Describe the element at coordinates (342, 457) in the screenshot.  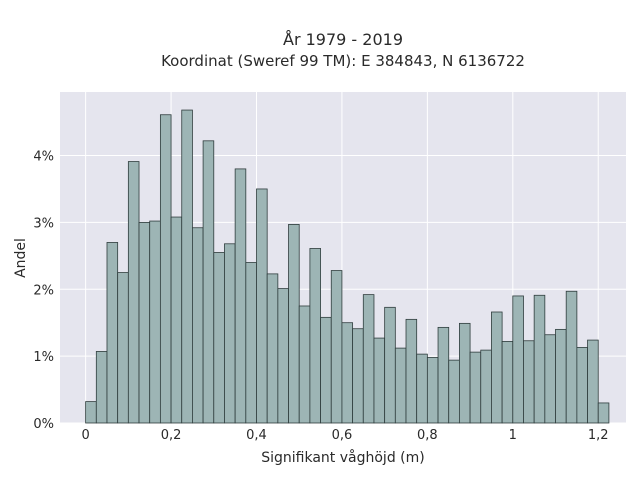
I see `x-axis-label: Signifikant våghöjd (m)` at that location.